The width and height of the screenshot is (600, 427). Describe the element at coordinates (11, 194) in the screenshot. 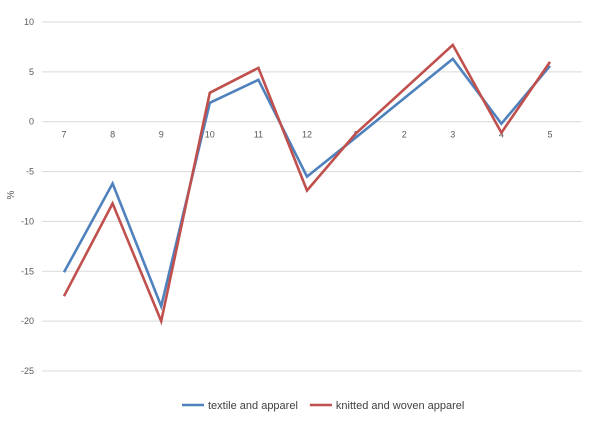

I see `y-axis-label: %` at that location.